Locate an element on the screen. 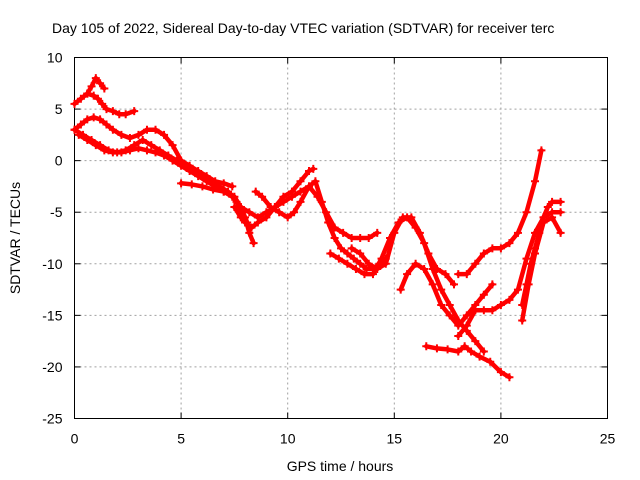 The height and width of the screenshot is (480, 640). y-tick-label: -25 is located at coordinates (52, 419).